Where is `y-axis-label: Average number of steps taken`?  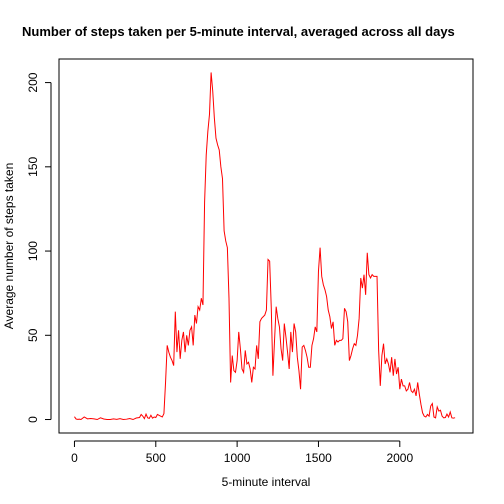
y-axis-label: Average number of steps taken is located at coordinates (9, 246).